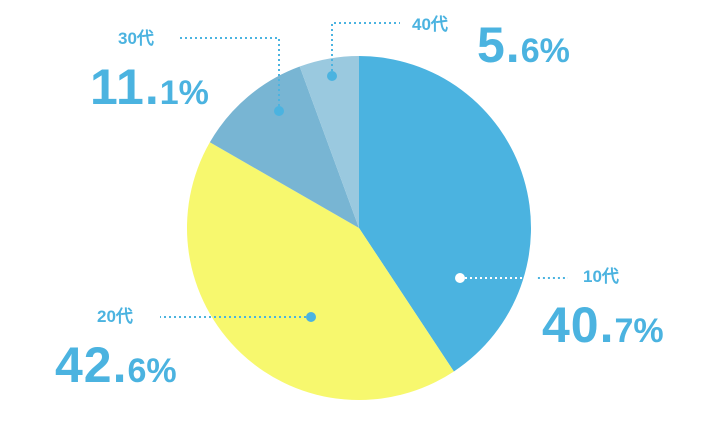 This screenshot has width=720, height=430. What do you see at coordinates (601, 276) in the screenshot?
I see `category-label-10s: 10代` at bounding box center [601, 276].